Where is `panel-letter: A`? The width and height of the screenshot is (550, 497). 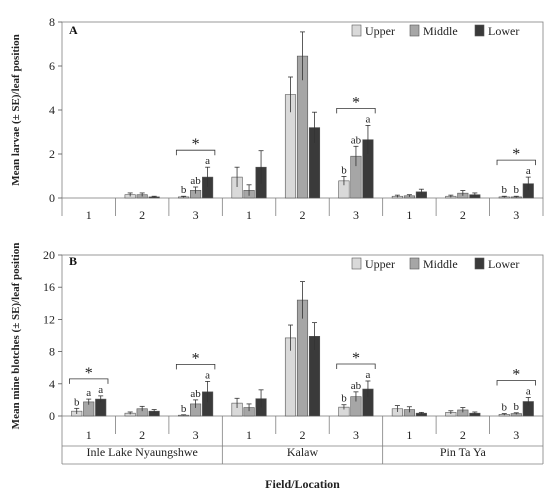
panel-letter: A is located at coordinates (73, 30).